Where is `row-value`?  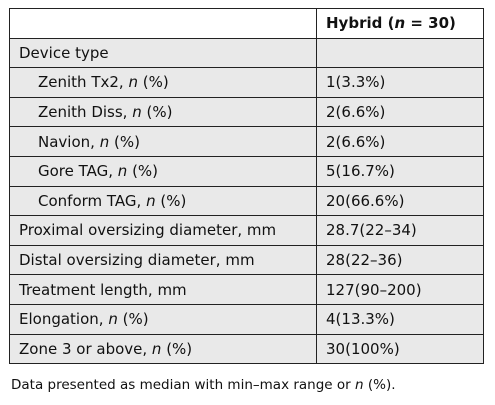
row-value is located at coordinates (400, 53).